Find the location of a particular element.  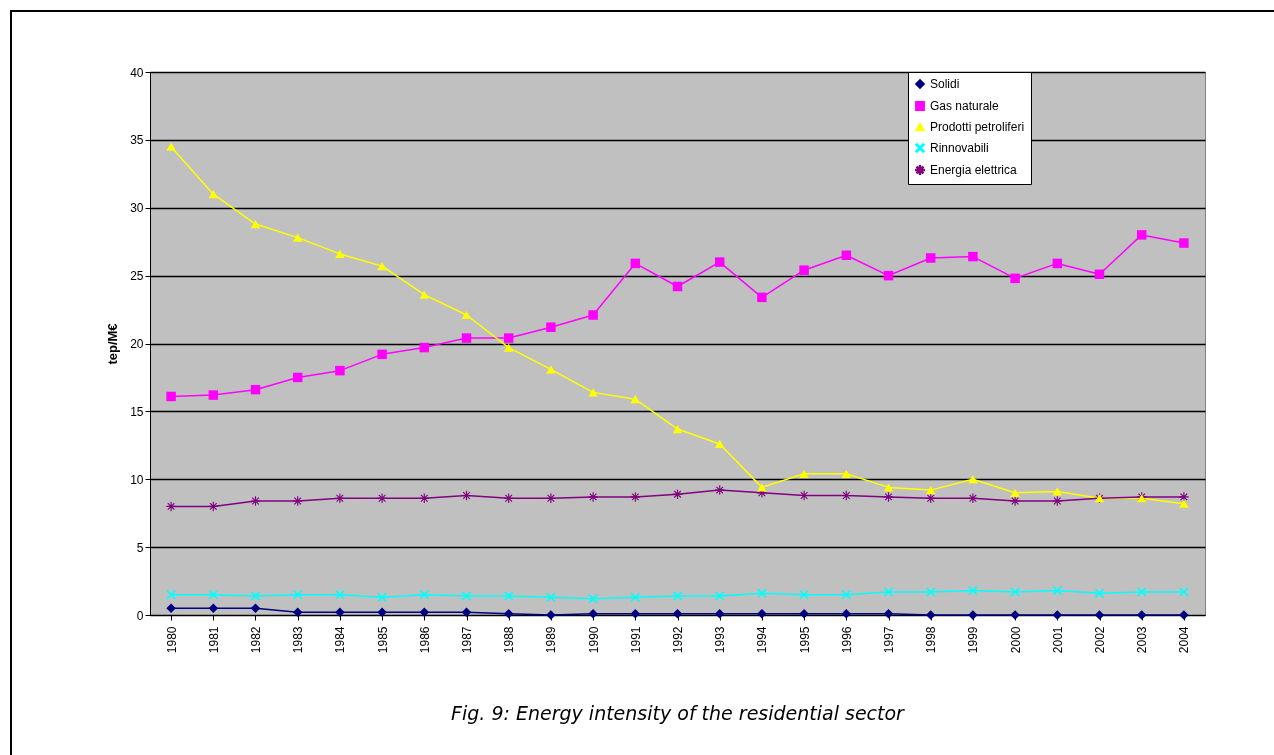

legend-label: Prodotti petroliferi is located at coordinates (977, 127).